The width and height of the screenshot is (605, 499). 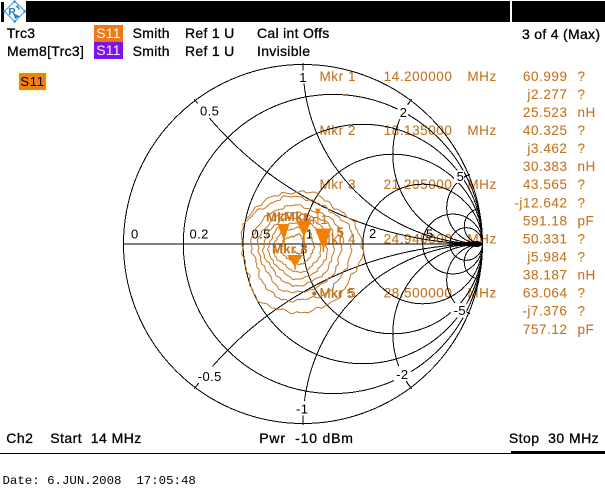 I want to click on svg-text: -0.5, so click(x=210, y=376).